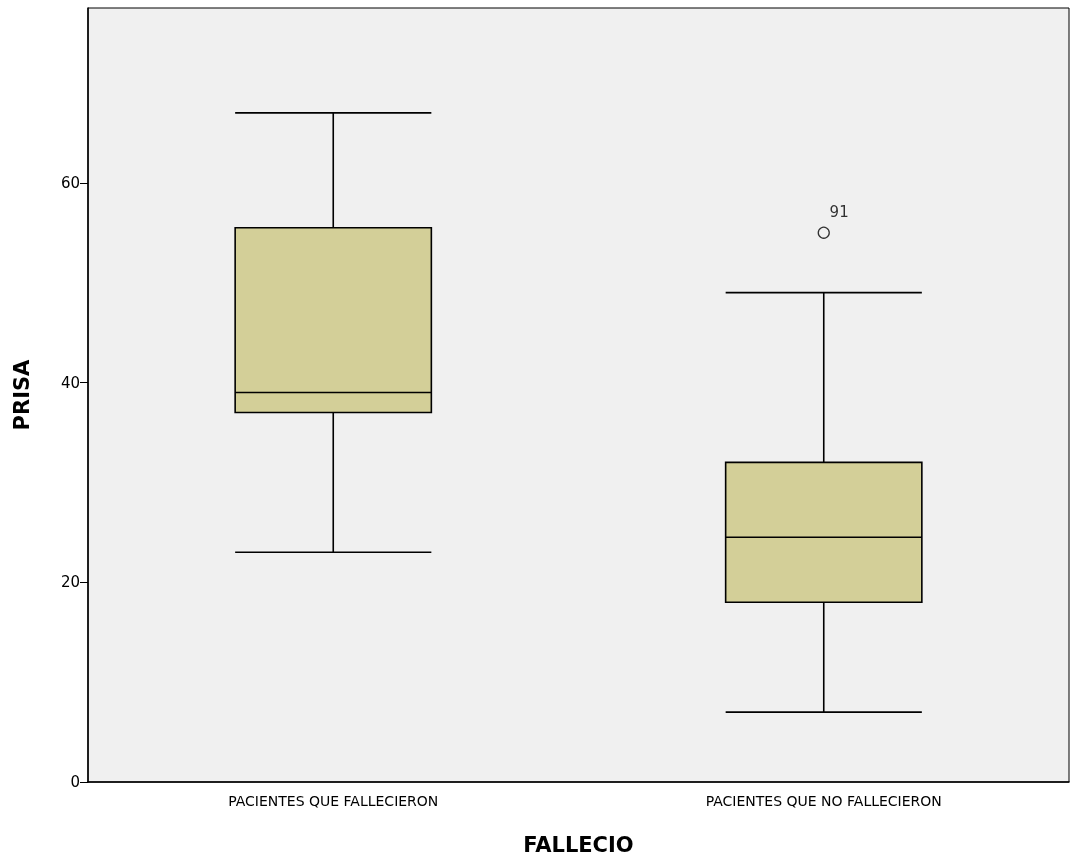 This screenshot has width=1071, height=860. I want to click on y-tick-label: 60, so click(70, 182).